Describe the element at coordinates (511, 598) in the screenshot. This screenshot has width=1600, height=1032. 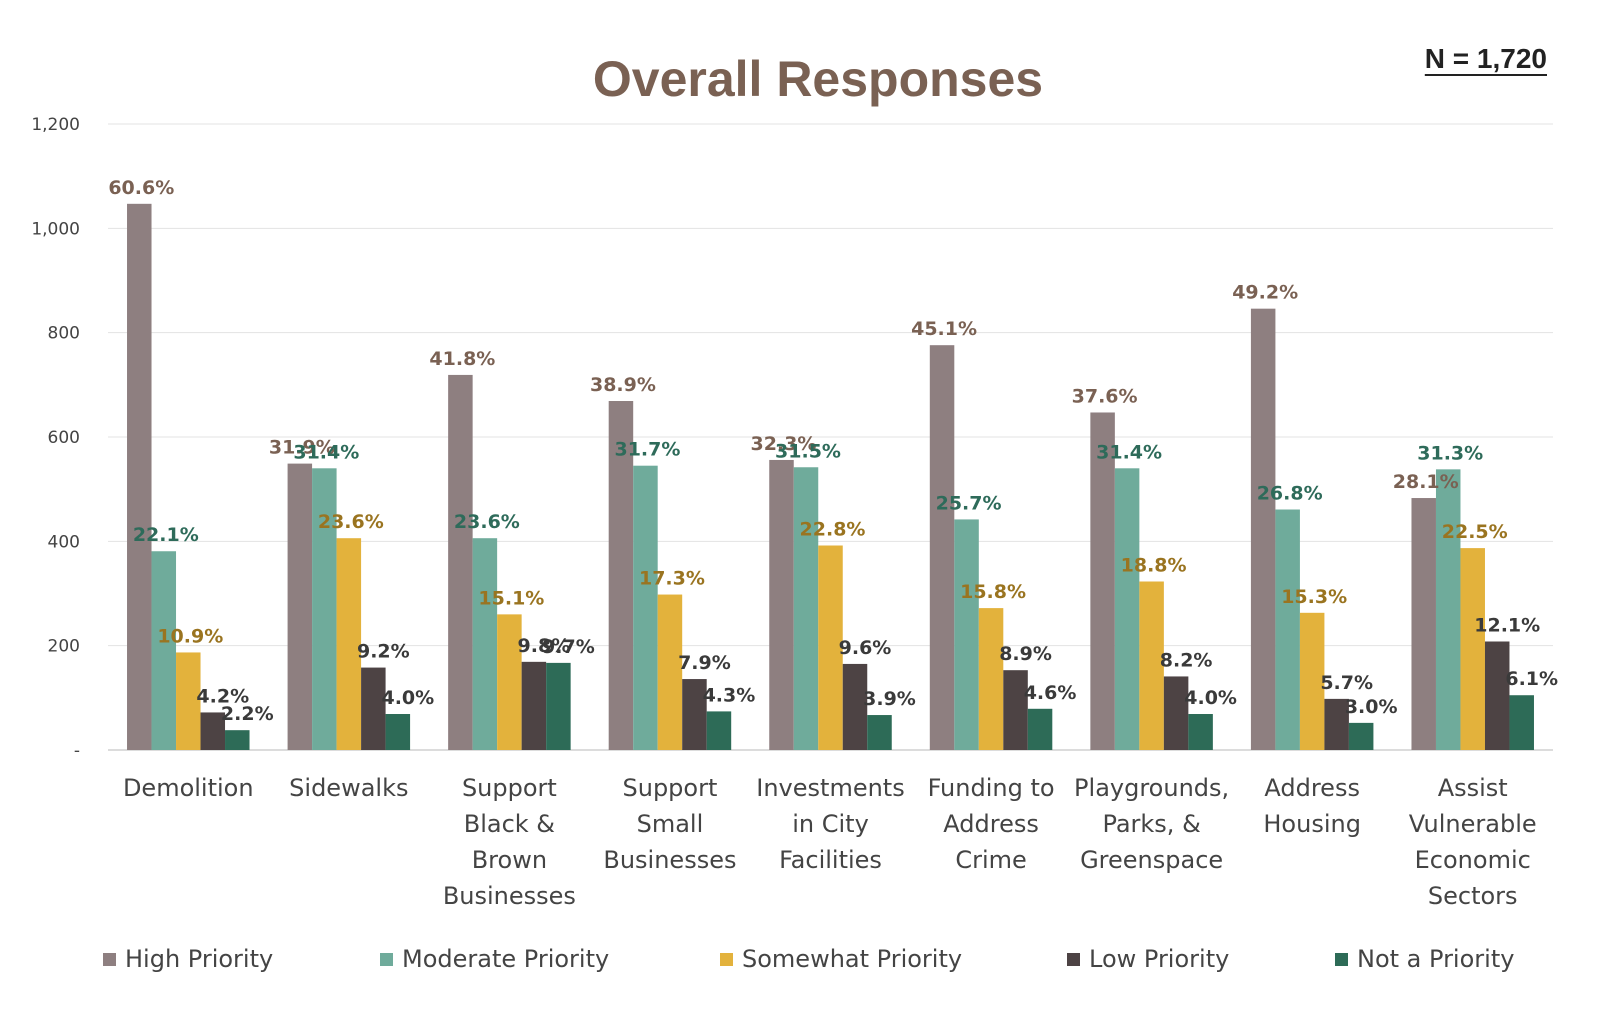
I see `data-label: 15.1%` at that location.